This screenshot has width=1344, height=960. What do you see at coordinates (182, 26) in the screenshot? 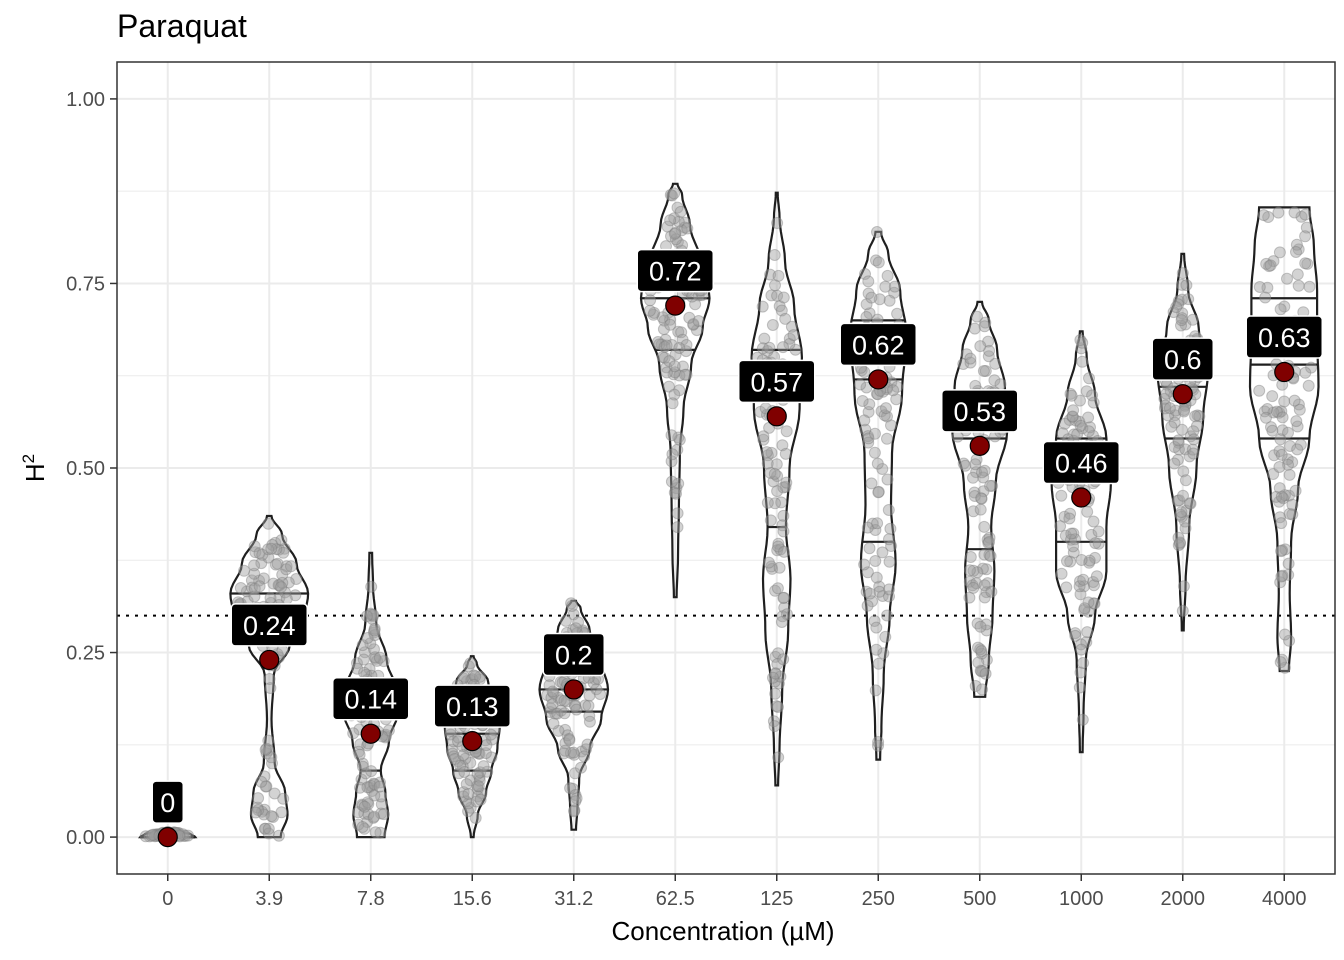
I see `chart-title: Paraquat` at bounding box center [182, 26].